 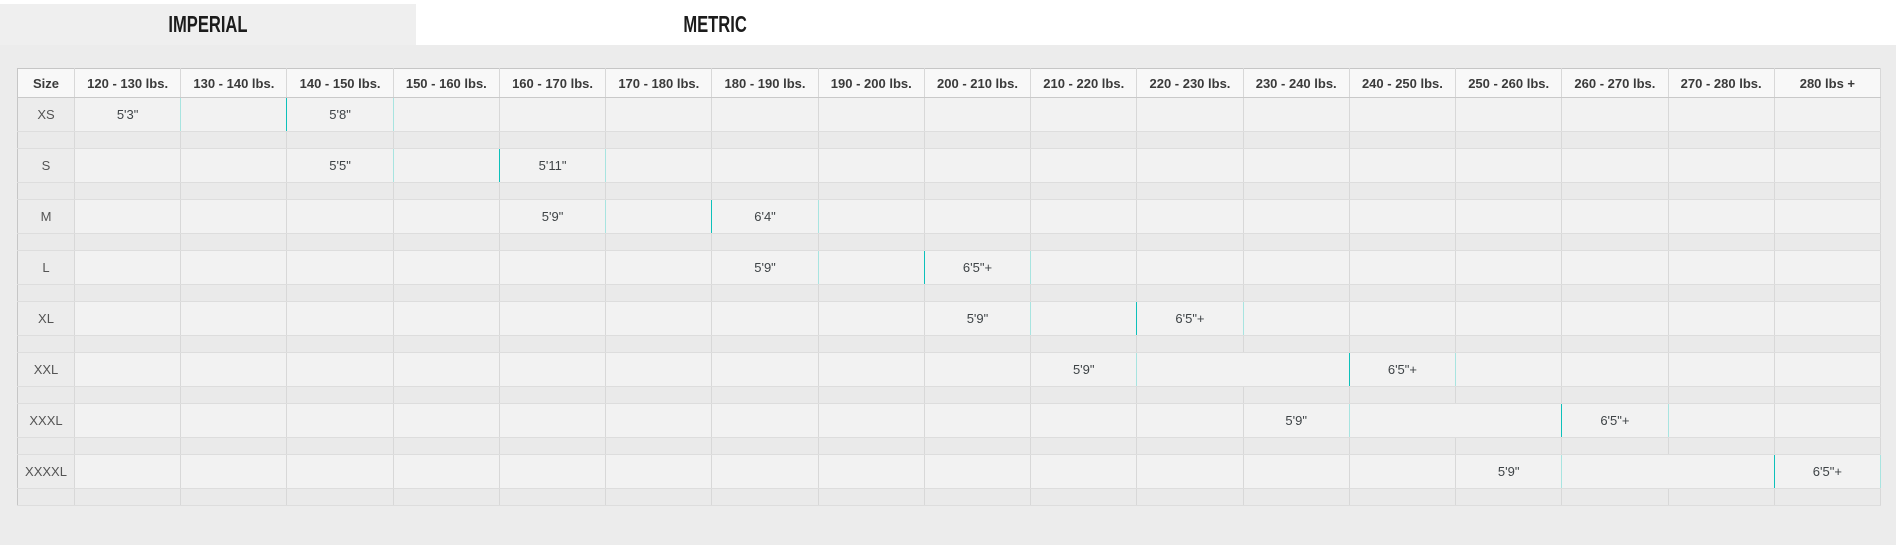 I want to click on size-label-cell: XS, so click(x=46, y=114).